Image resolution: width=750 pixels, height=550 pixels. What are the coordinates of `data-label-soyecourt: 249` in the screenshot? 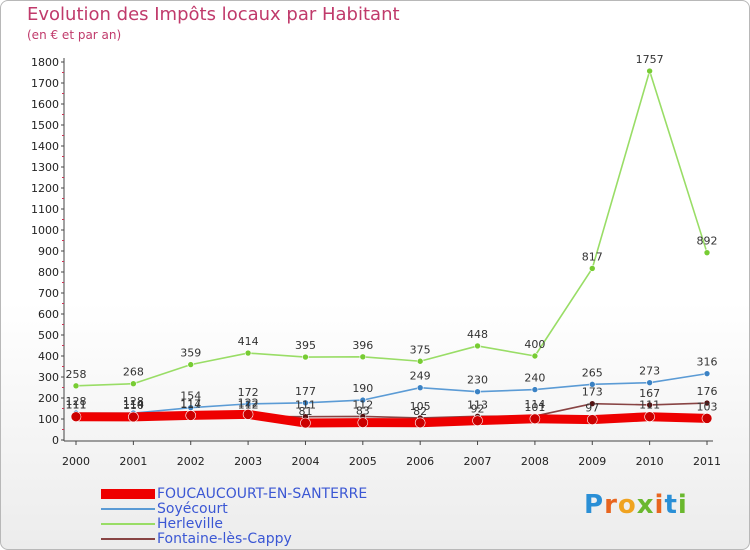 It's located at (420, 376).